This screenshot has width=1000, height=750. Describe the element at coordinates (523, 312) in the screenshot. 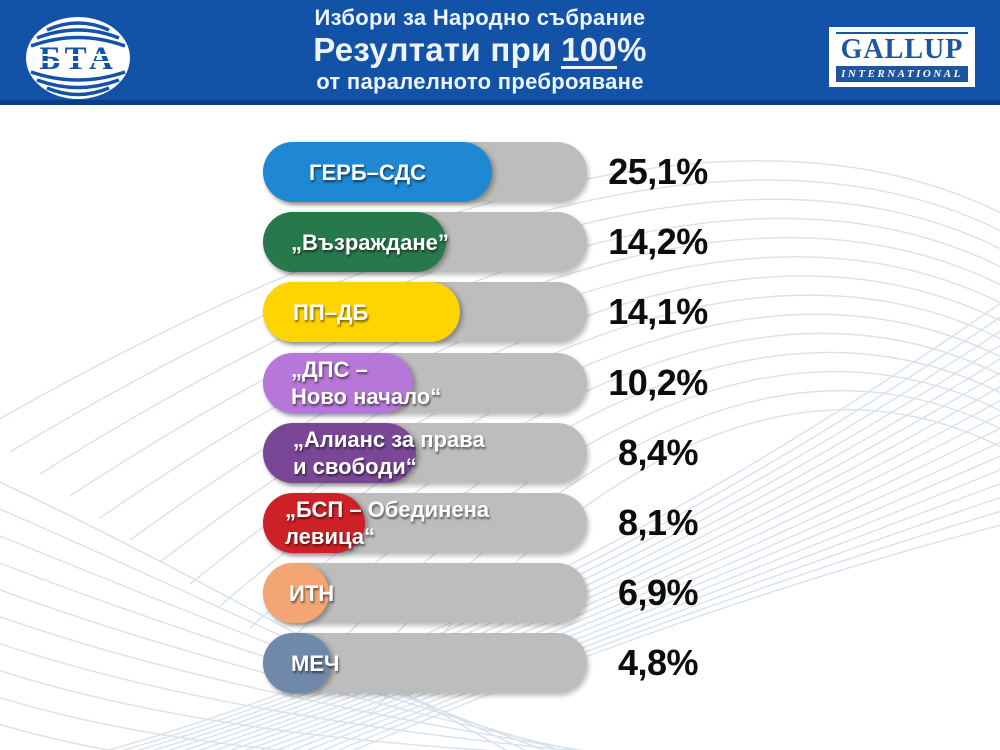

I see `bar-row: ПП–ДБ 14,1%` at that location.